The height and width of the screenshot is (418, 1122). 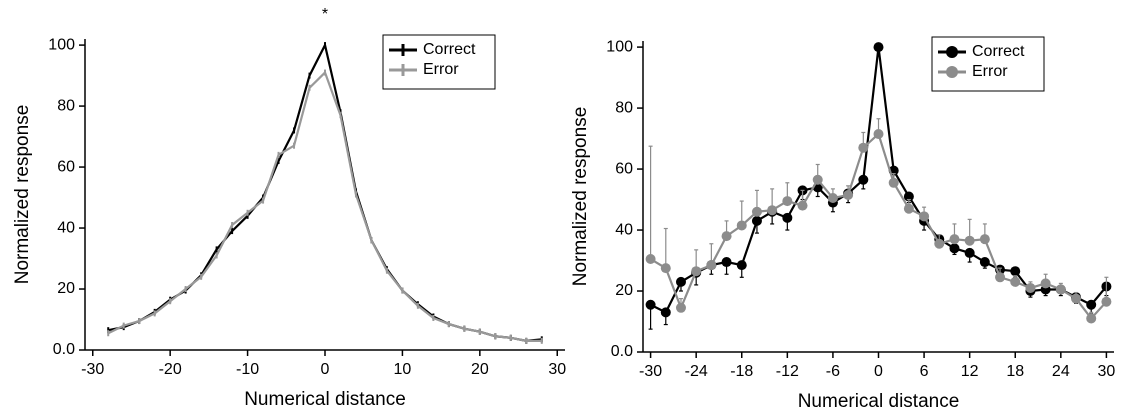 I want to click on x-tick-label: 18, so click(x=1015, y=371).